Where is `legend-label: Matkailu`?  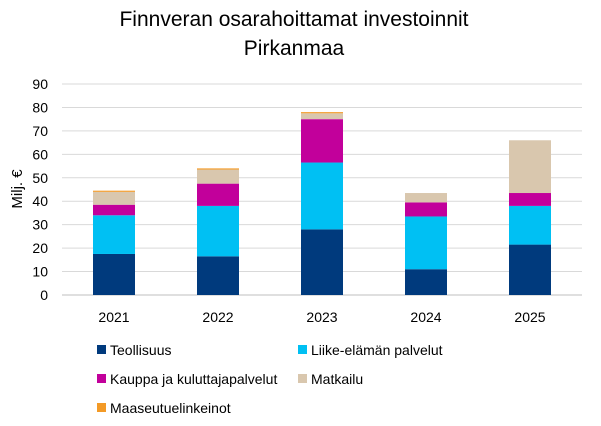
legend-label: Matkailu is located at coordinates (337, 379).